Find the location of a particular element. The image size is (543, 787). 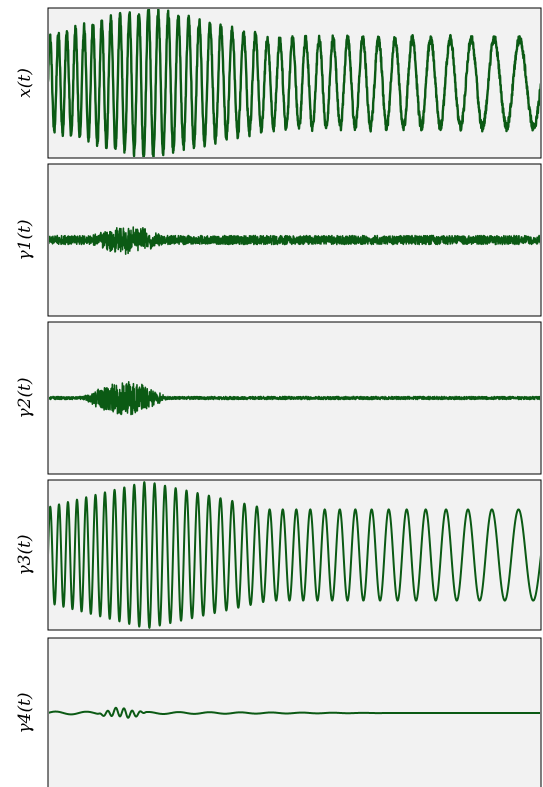

y-axis-label: γ4(t) is located at coordinates (25, 712).